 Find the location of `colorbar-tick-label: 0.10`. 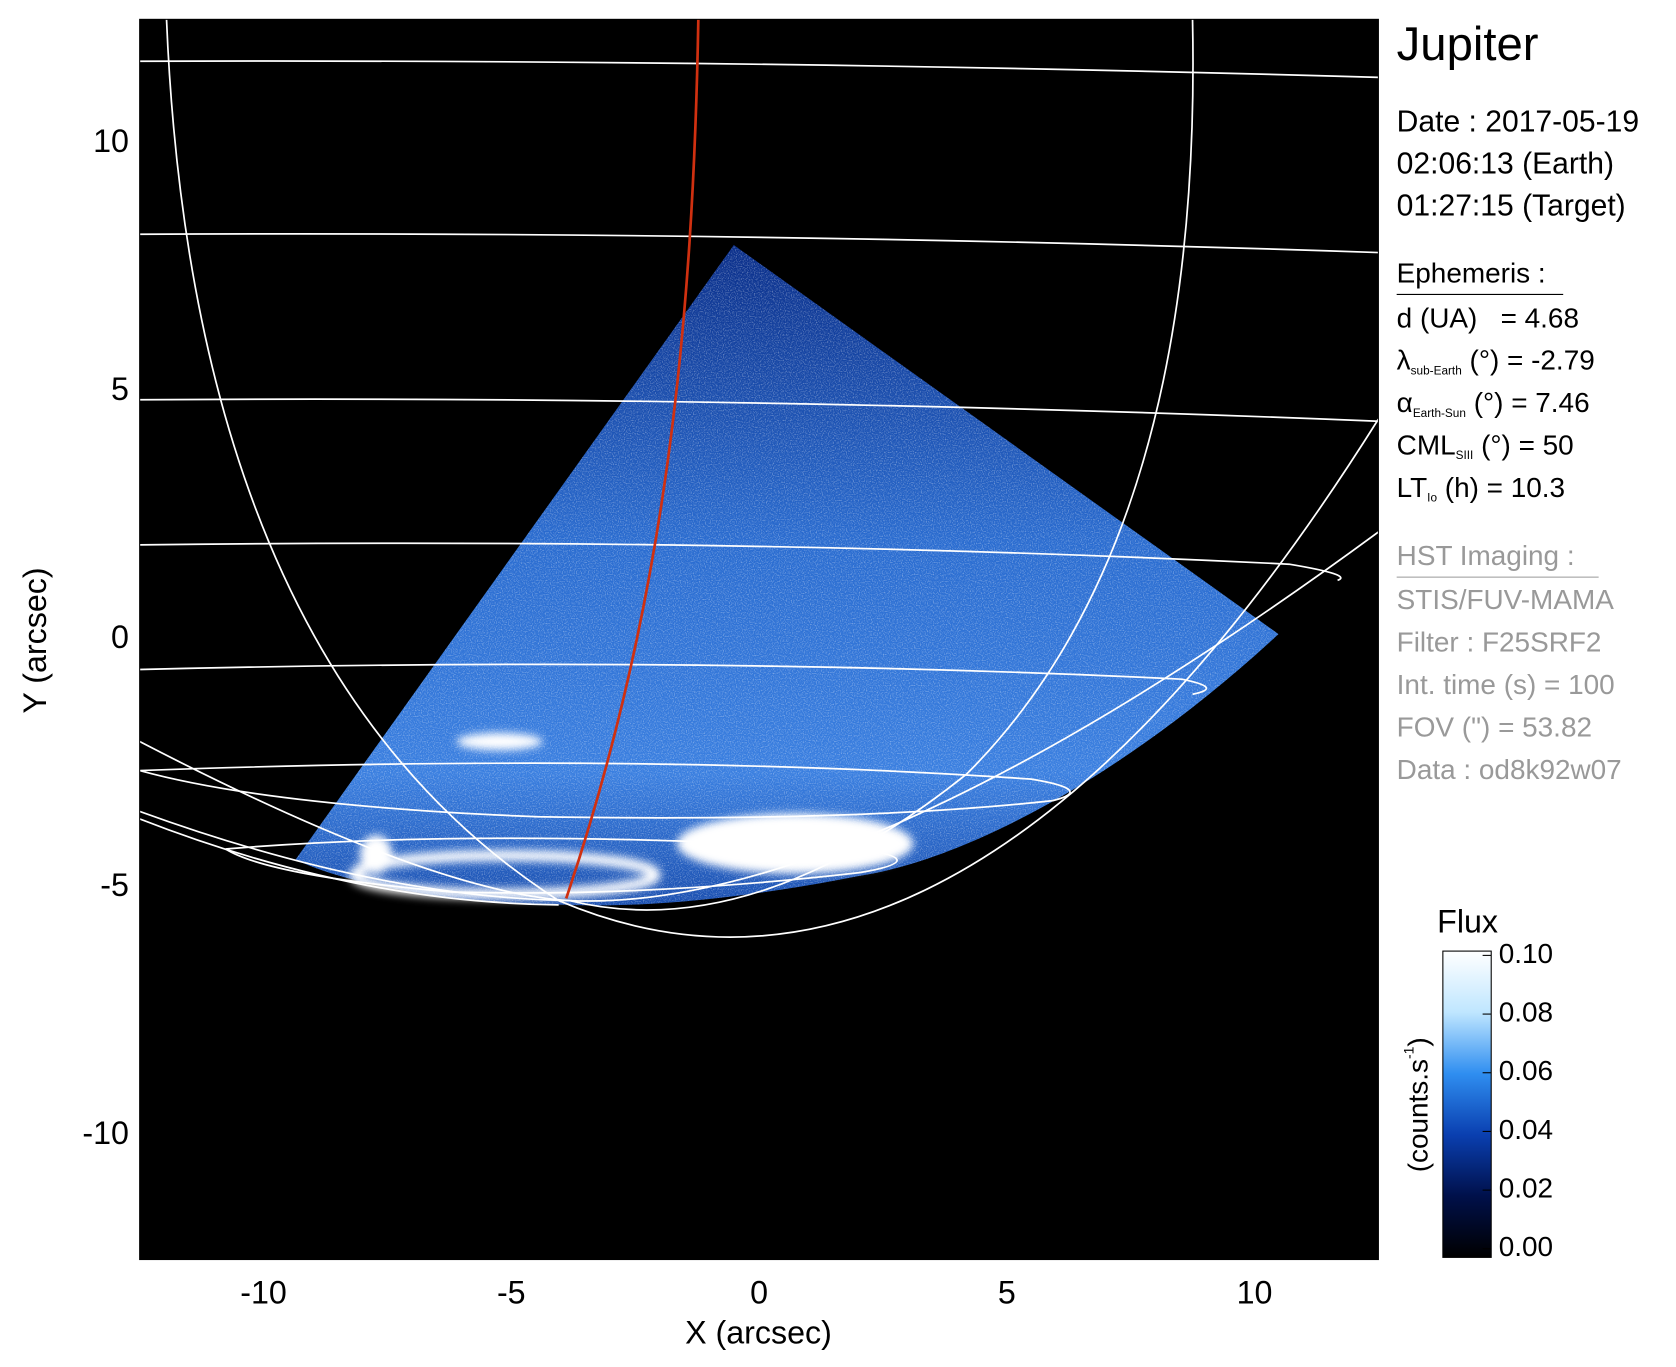

colorbar-tick-label: 0.10 is located at coordinates (1526, 953).